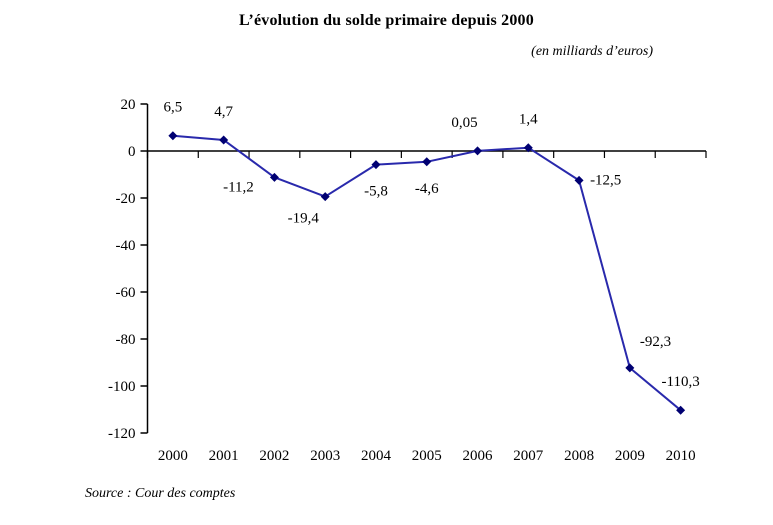  I want to click on data-label: -11,2, so click(238, 187).